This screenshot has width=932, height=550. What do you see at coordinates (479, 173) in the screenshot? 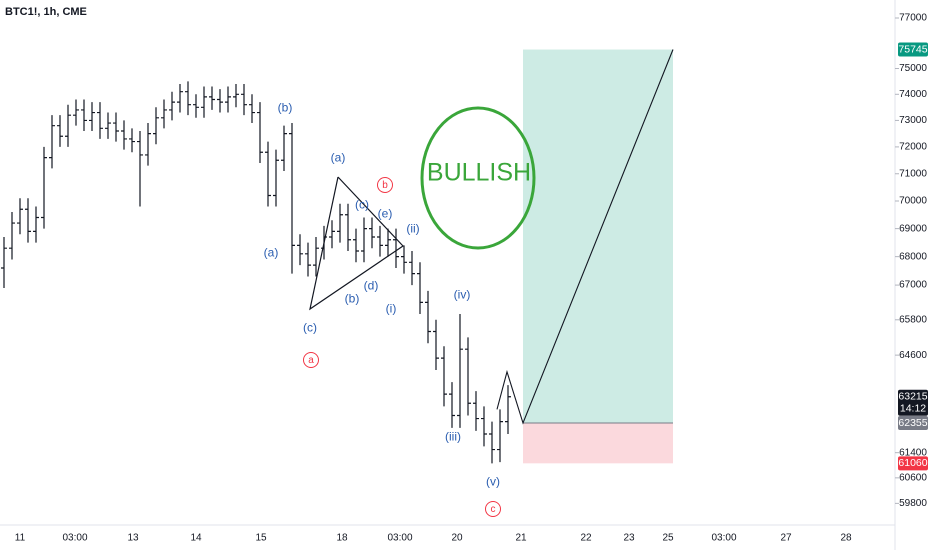
I see `annotation-text: BULLISH` at bounding box center [479, 173].